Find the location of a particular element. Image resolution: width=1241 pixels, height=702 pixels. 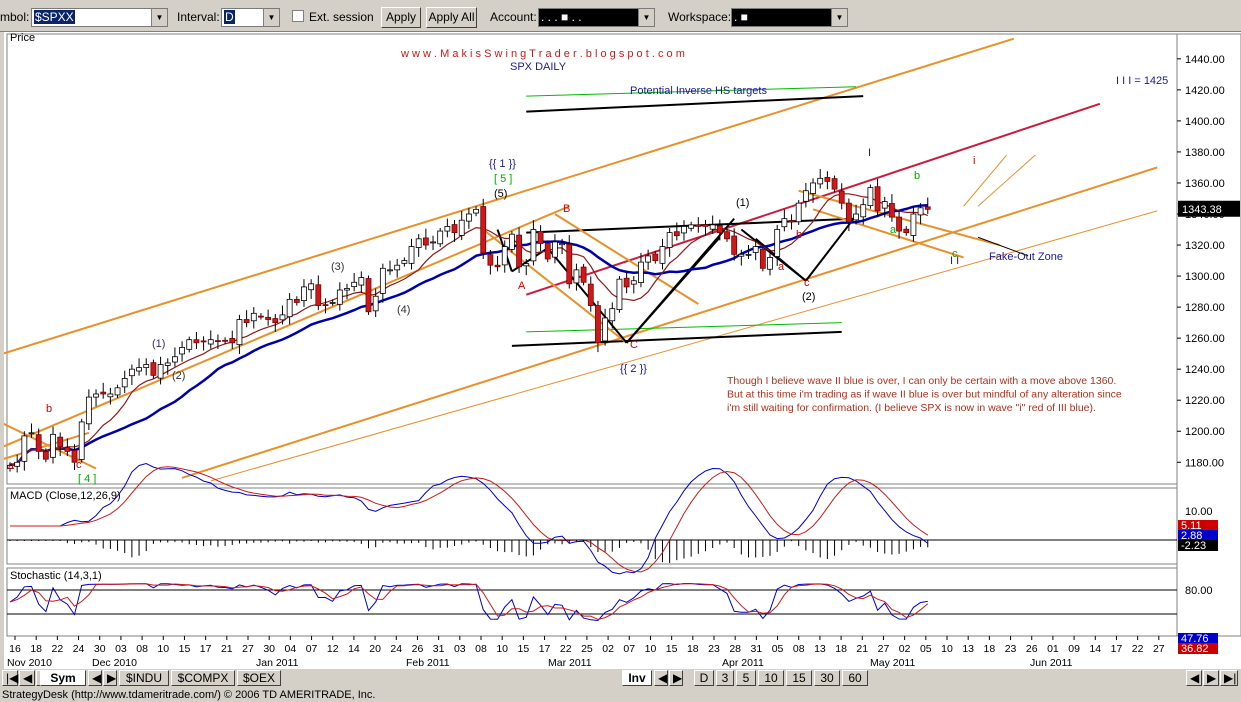

apply-all-button: Apply All is located at coordinates (451, 17).